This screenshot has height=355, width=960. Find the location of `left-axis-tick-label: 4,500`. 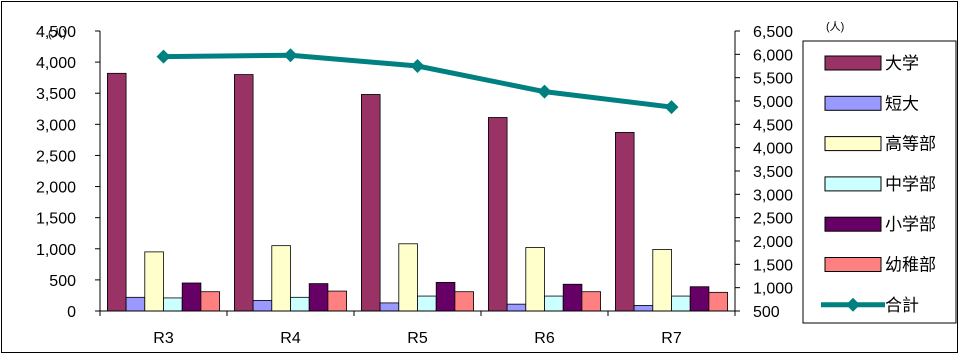

left-axis-tick-label: 4,500 is located at coordinates (56, 32).